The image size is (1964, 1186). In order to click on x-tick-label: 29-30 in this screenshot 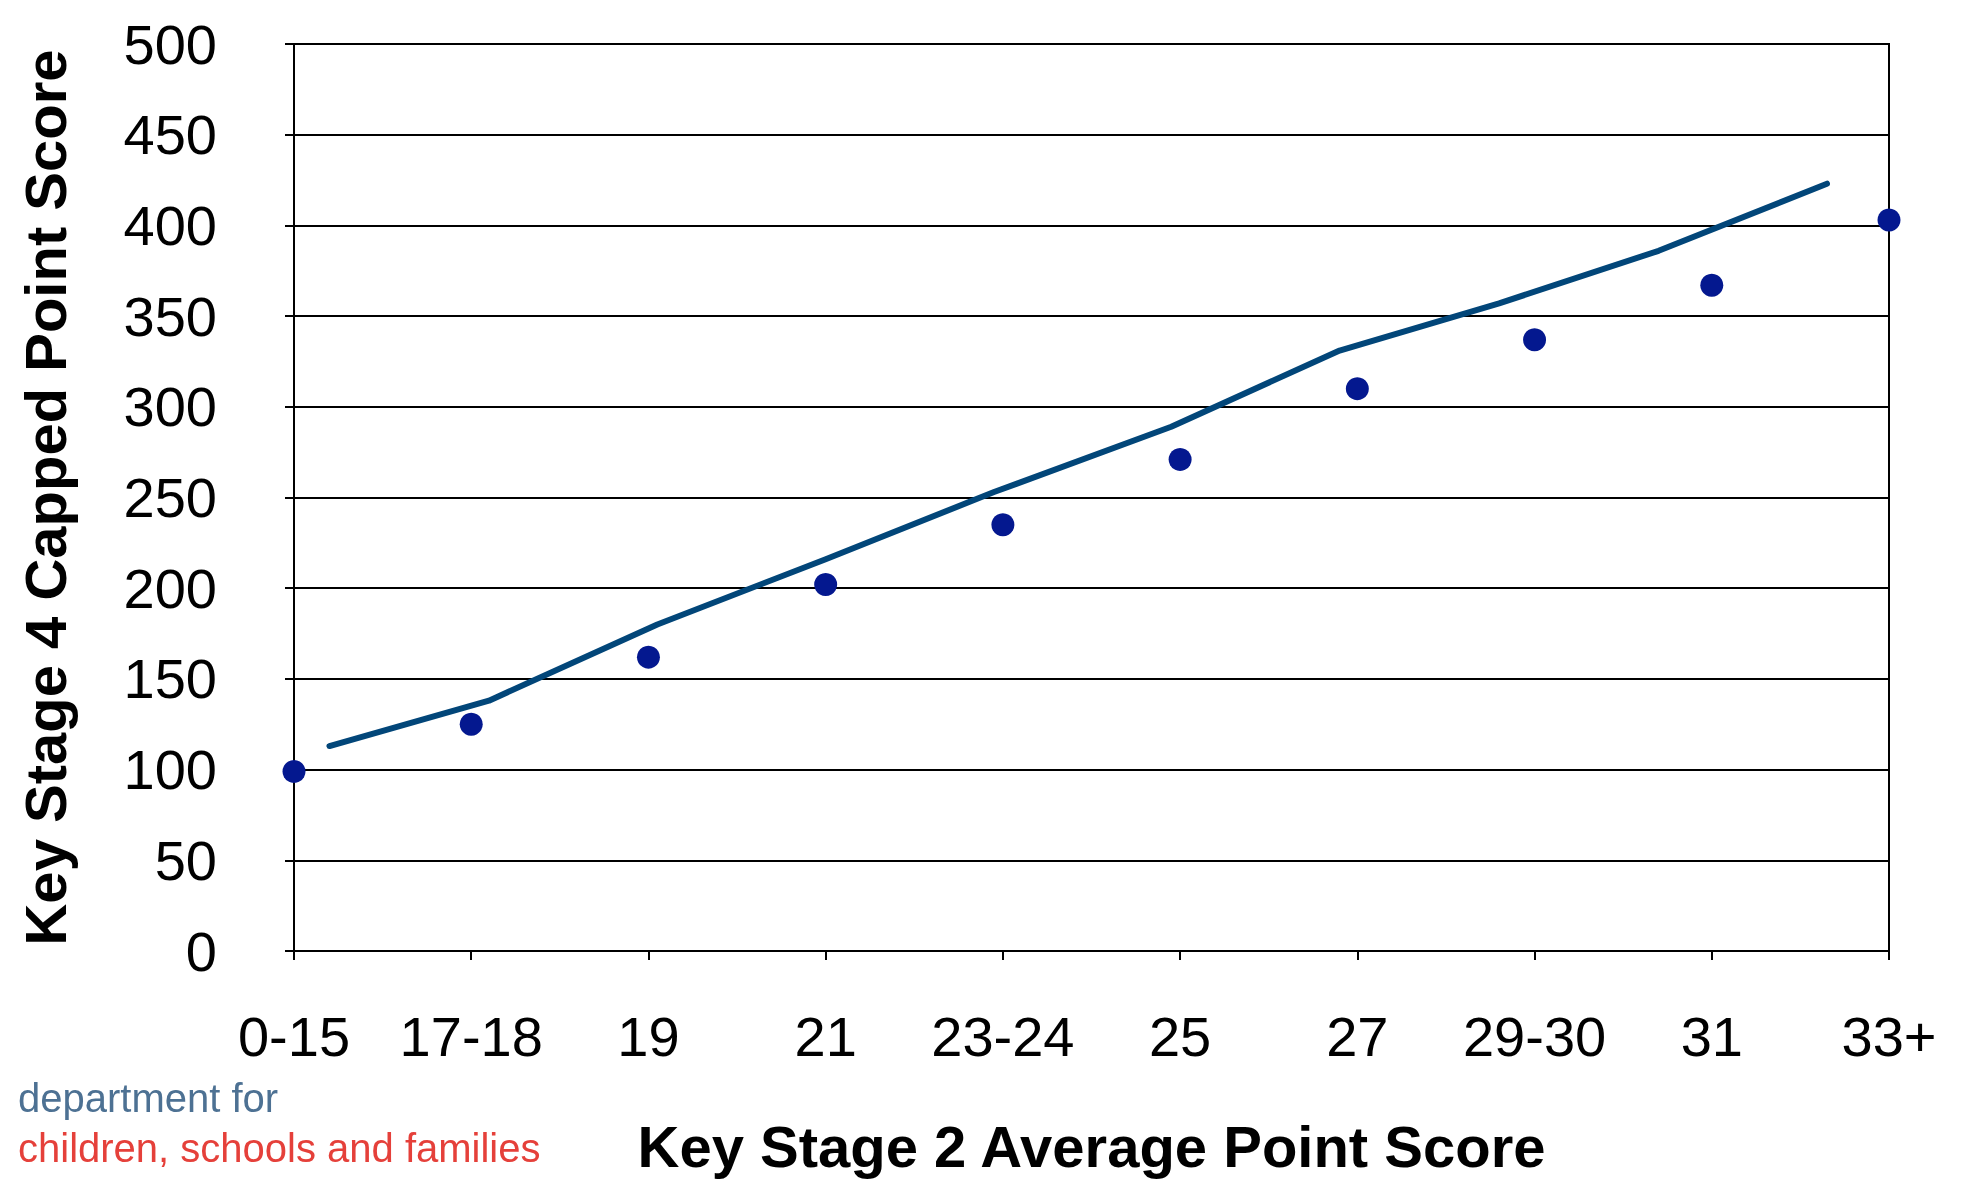, I will do `click(1534, 1036)`.